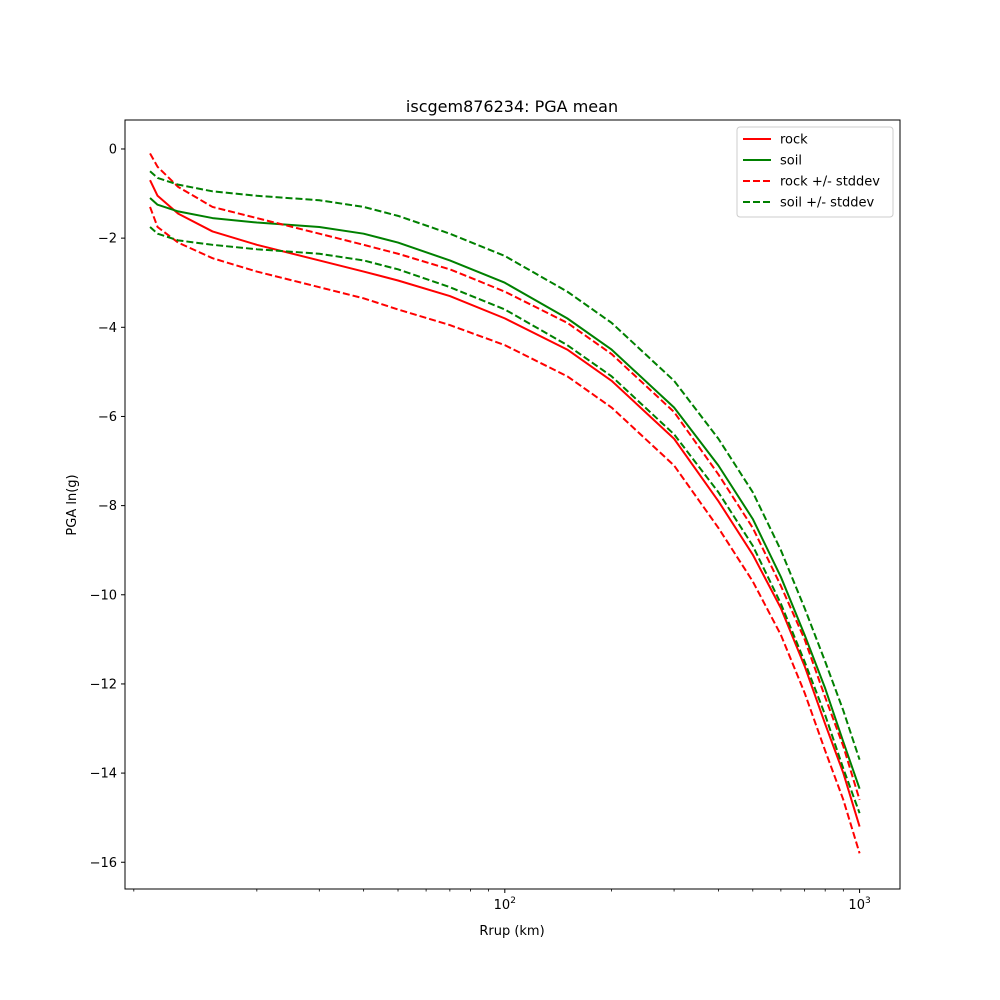 The width and height of the screenshot is (1000, 1000). What do you see at coordinates (827, 203) in the screenshot?
I see `legend-label: soil +/- stddev` at bounding box center [827, 203].